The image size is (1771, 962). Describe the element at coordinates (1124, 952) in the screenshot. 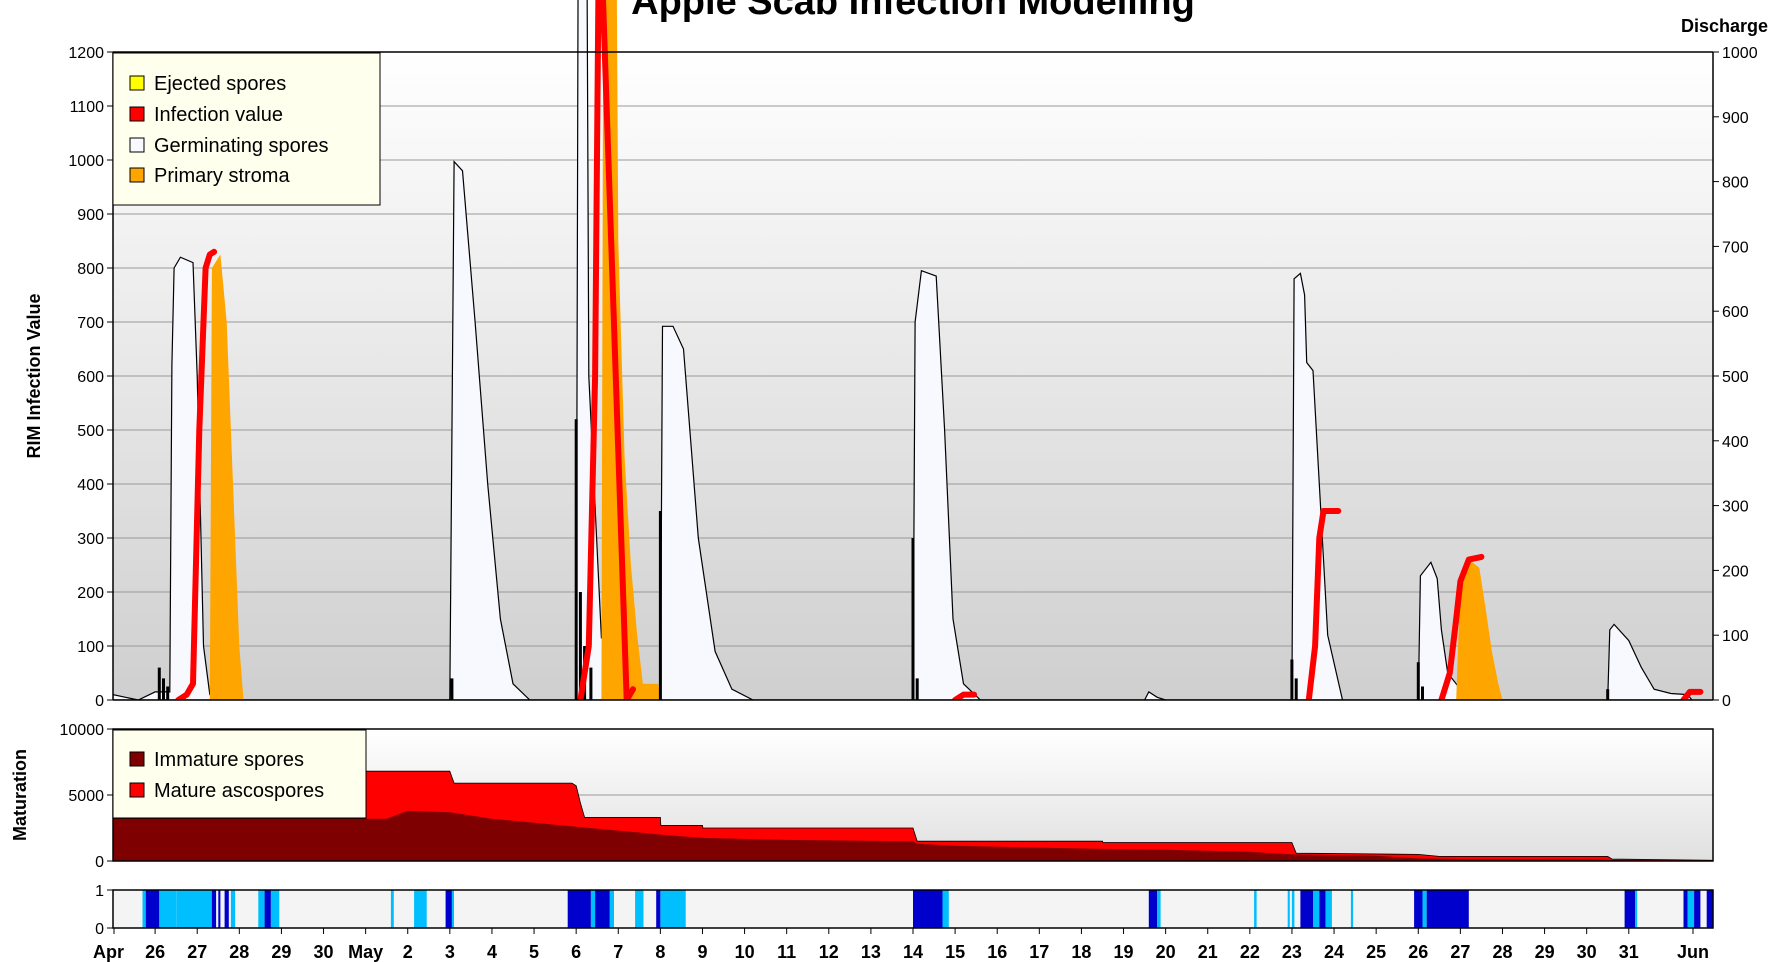

I see `date-tick-label: 19` at that location.